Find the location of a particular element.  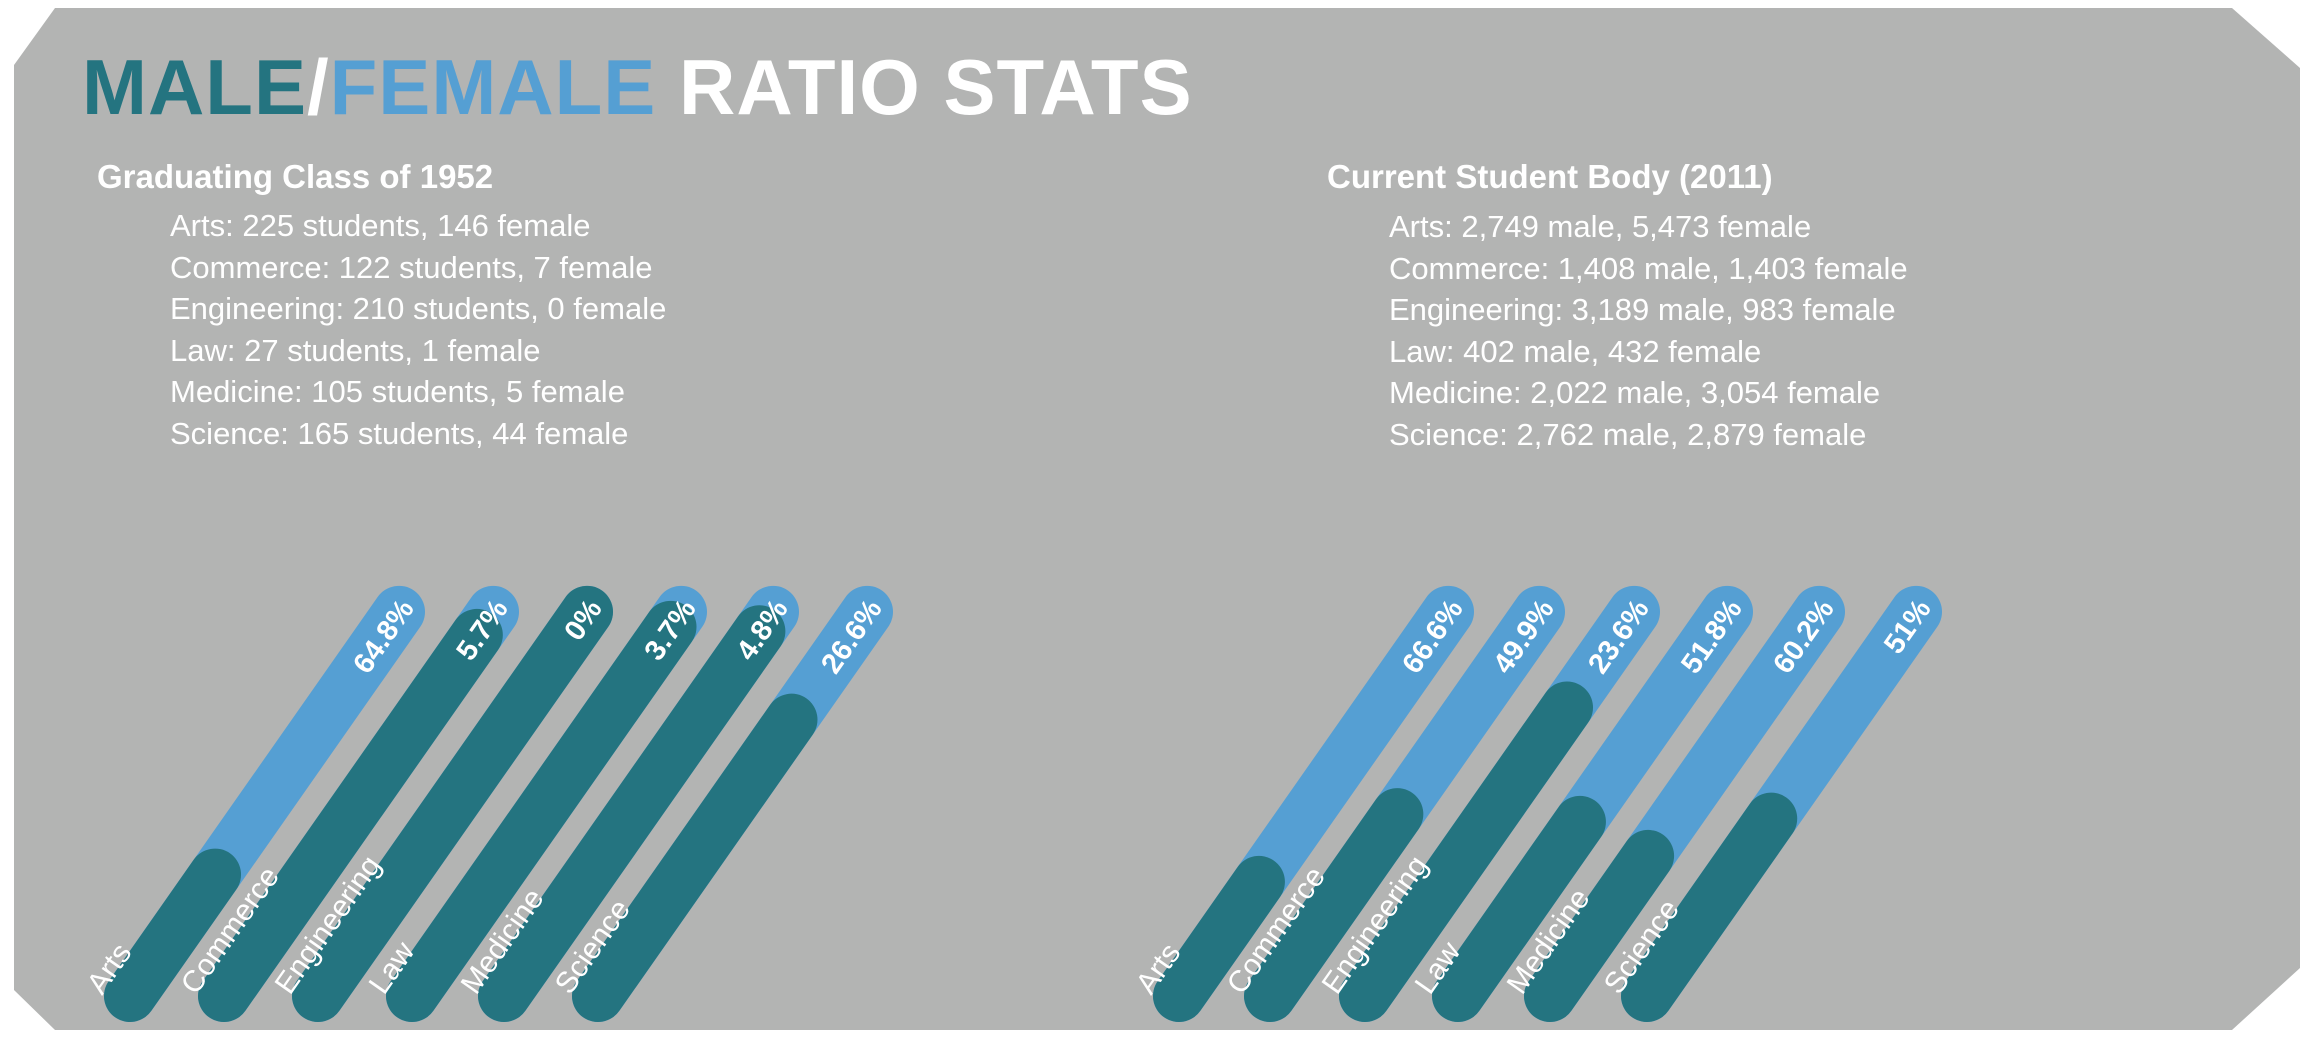

title-female: FEMALE is located at coordinates (493, 87).